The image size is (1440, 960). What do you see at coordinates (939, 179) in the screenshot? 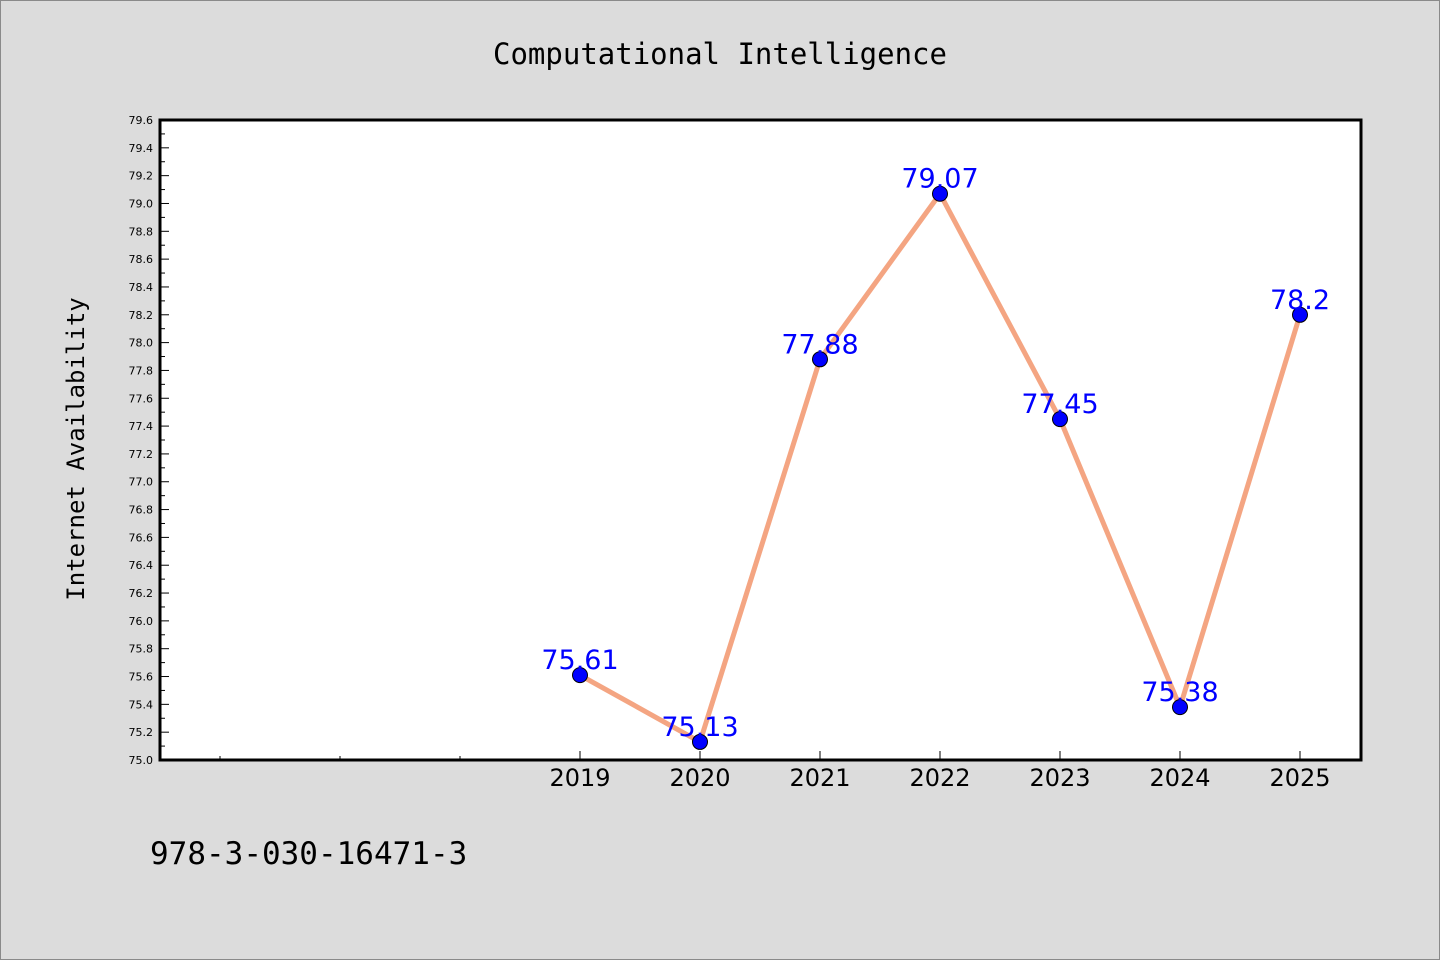
I see `data-label: 79.07` at bounding box center [939, 179].